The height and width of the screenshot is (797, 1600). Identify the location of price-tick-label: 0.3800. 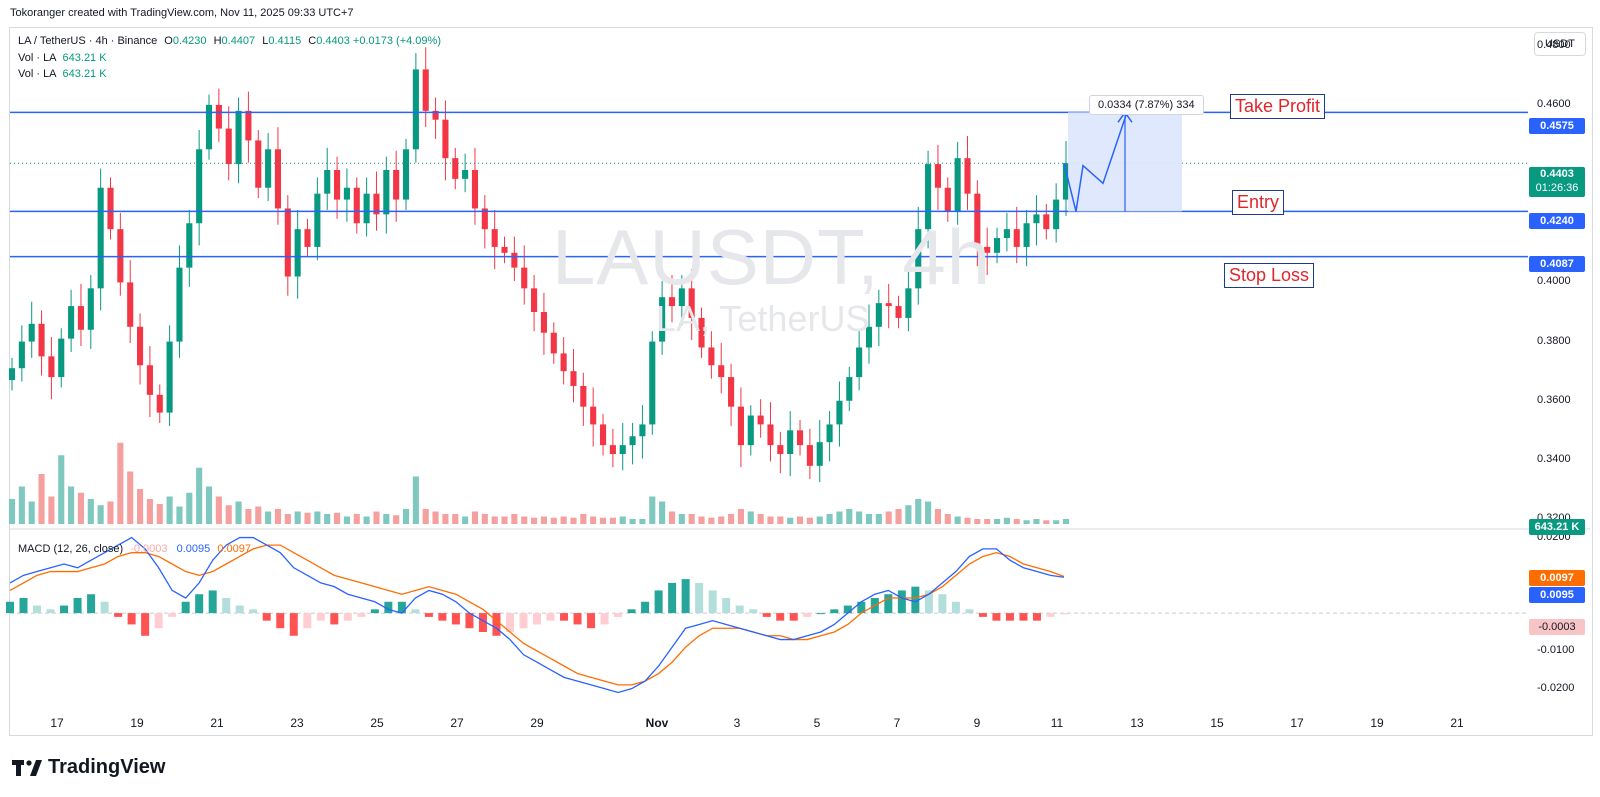
(1554, 340).